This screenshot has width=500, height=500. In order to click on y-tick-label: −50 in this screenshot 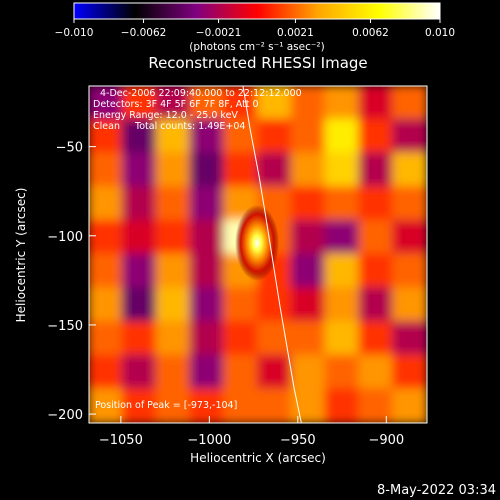, I will do `click(69, 148)`.